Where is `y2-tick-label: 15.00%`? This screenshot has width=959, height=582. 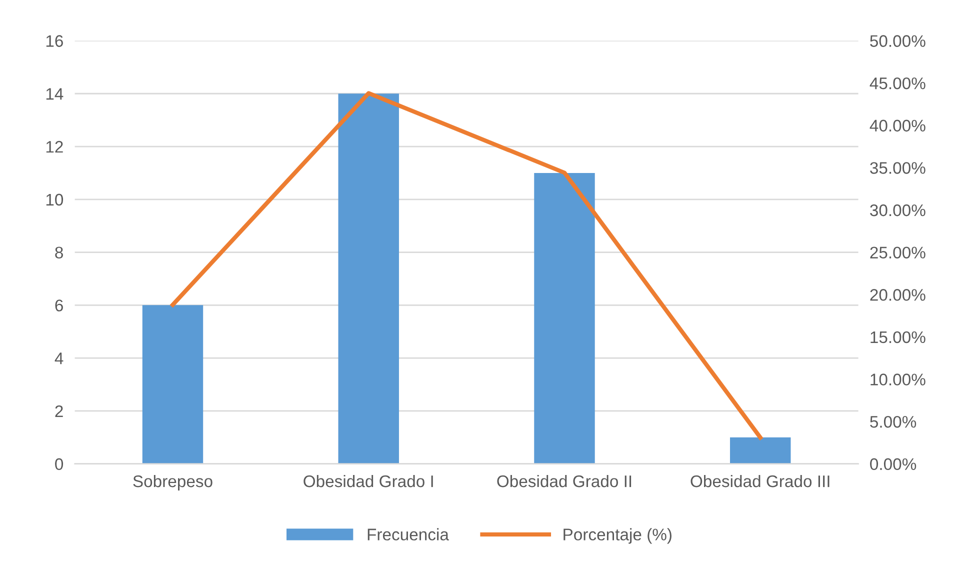
y2-tick-label: 15.00% is located at coordinates (898, 337).